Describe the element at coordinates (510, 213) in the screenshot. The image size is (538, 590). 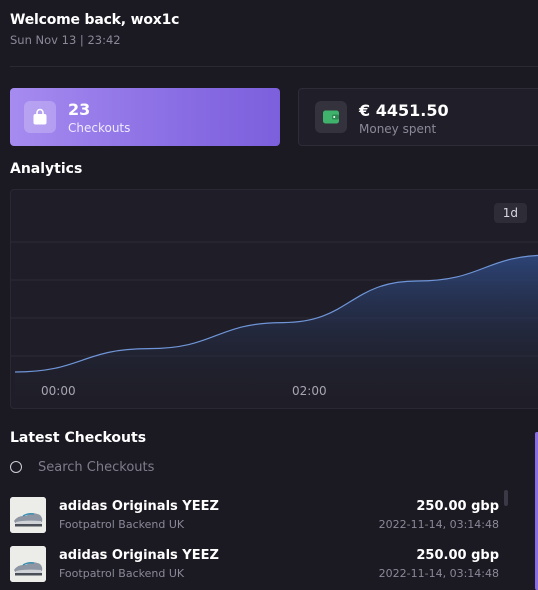
I see `range-1d-button: 1d` at that location.